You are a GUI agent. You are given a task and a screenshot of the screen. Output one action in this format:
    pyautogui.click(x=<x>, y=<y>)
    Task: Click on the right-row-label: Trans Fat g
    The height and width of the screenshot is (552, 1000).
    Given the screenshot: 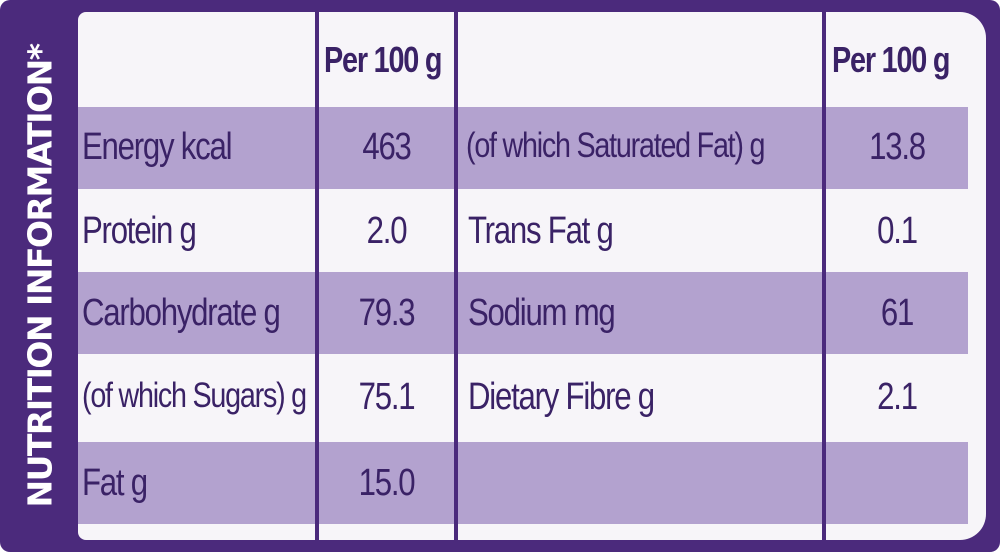 What is the action you would take?
    pyautogui.click(x=541, y=231)
    